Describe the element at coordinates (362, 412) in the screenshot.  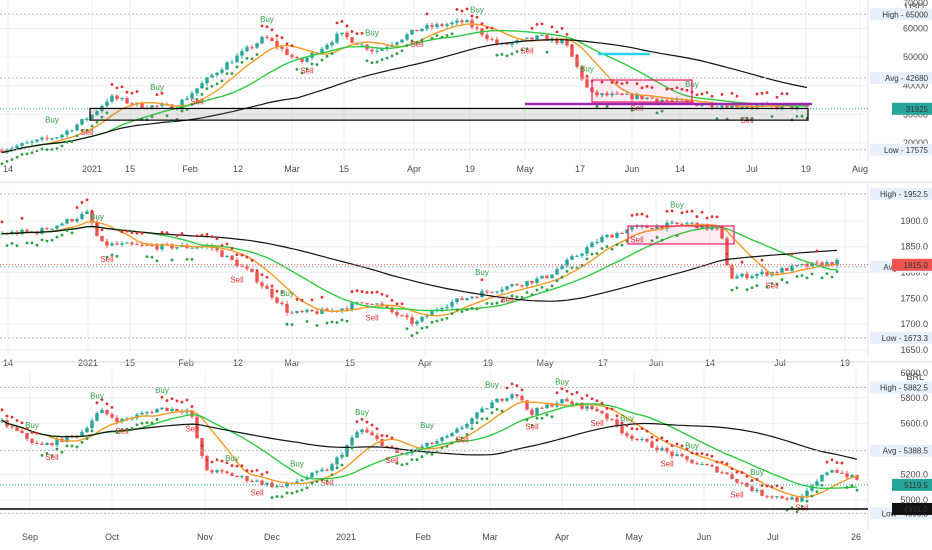
I see `buy-signal-label: Buy` at that location.